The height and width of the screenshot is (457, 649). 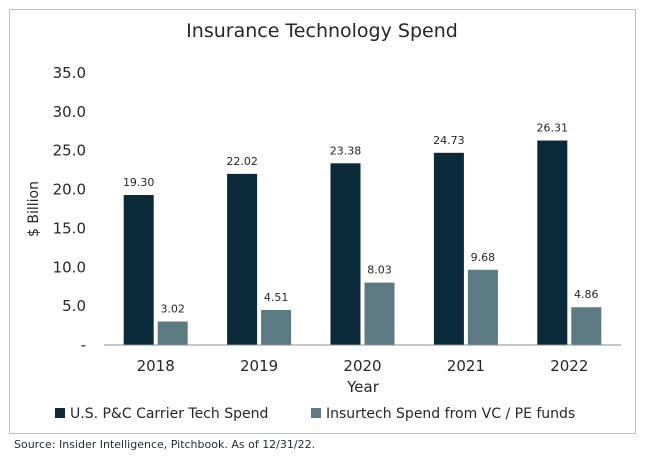 I want to click on x-tick-label: 2019, so click(x=259, y=366).